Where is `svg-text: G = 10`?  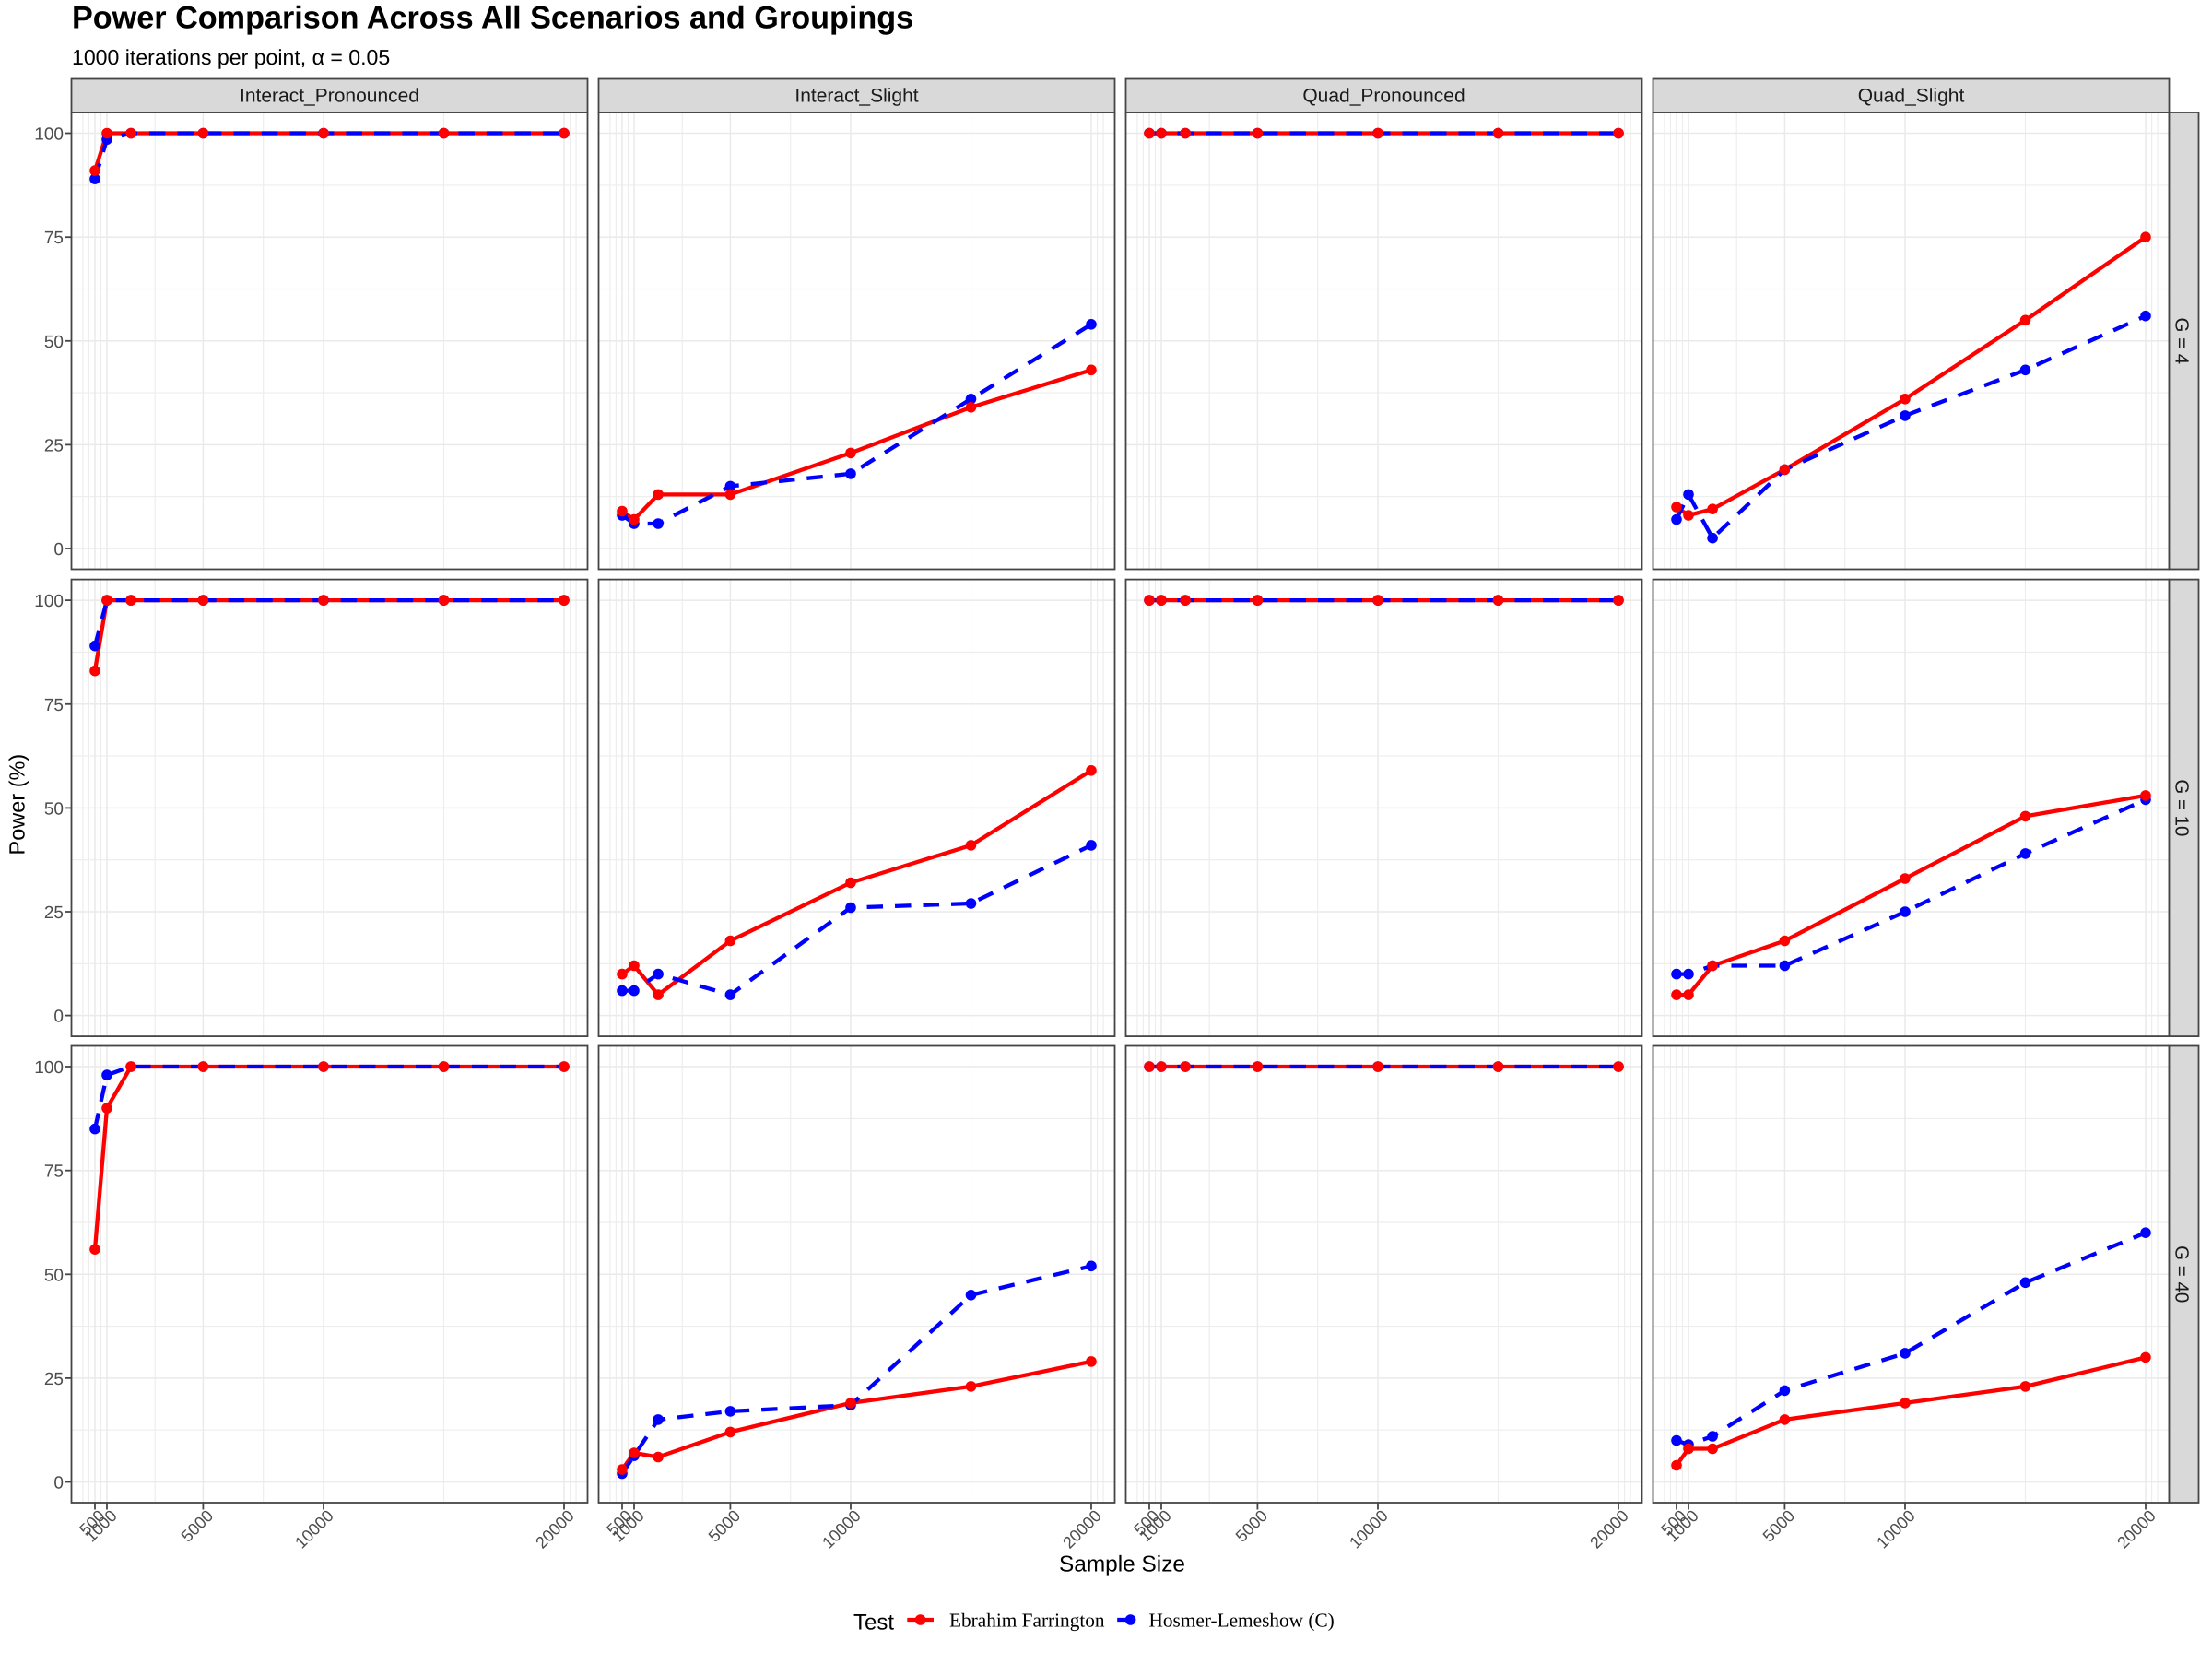 svg-text: G = 10 is located at coordinates (2182, 807).